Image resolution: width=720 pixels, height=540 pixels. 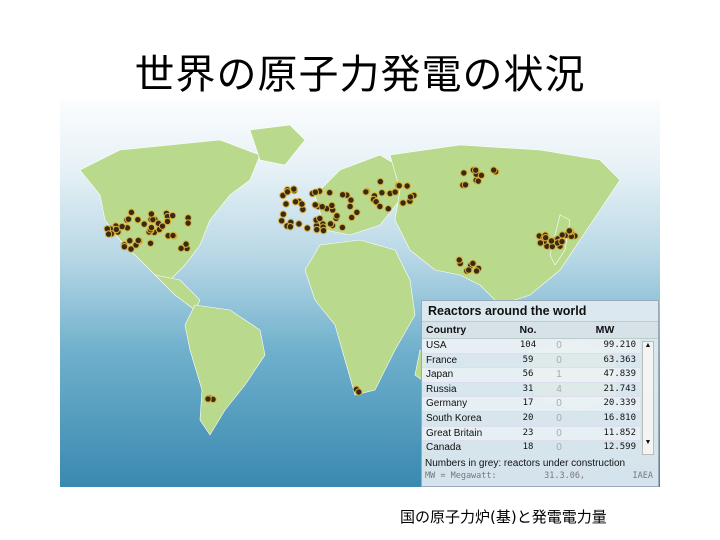 What do you see at coordinates (565, 476) in the screenshot?
I see `data-date: 31.3.06,` at bounding box center [565, 476].